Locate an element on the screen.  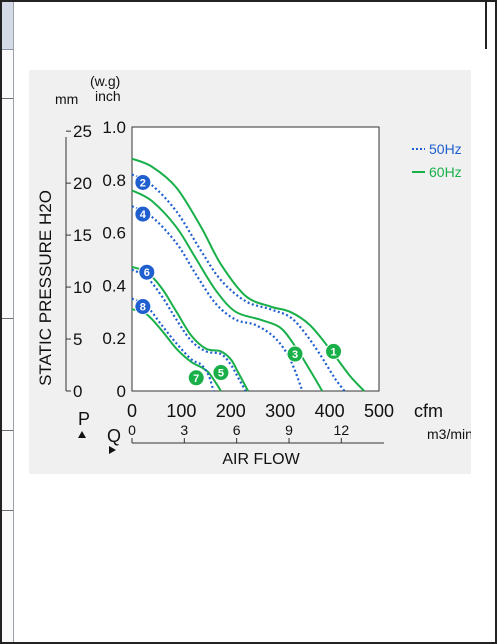
curve-marker-label: 6 is located at coordinates (147, 273).